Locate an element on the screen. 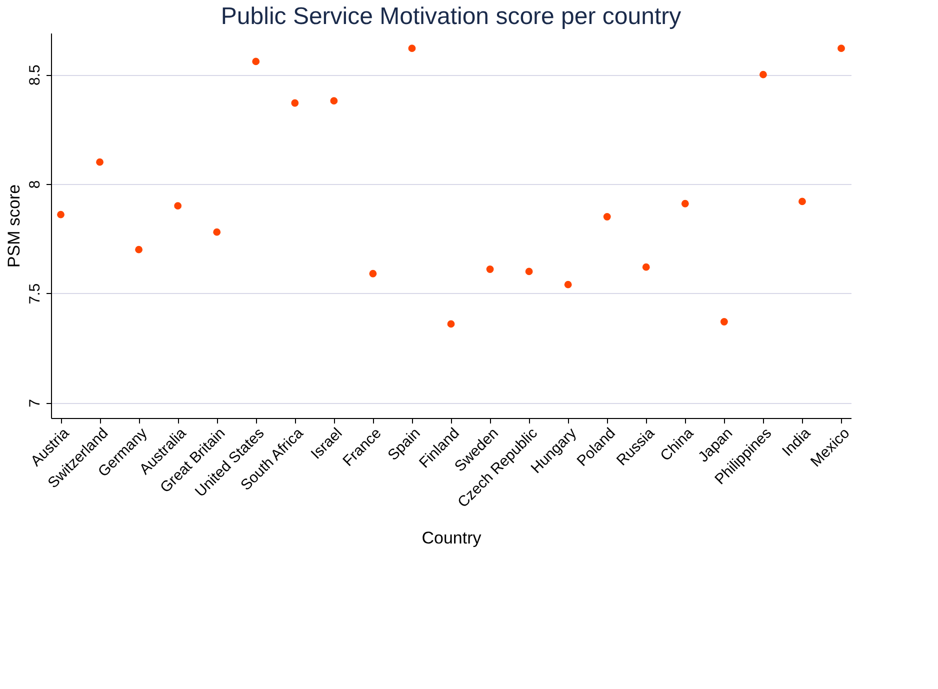  chart-title: Public Service Motivation score per country is located at coordinates (451, 16).